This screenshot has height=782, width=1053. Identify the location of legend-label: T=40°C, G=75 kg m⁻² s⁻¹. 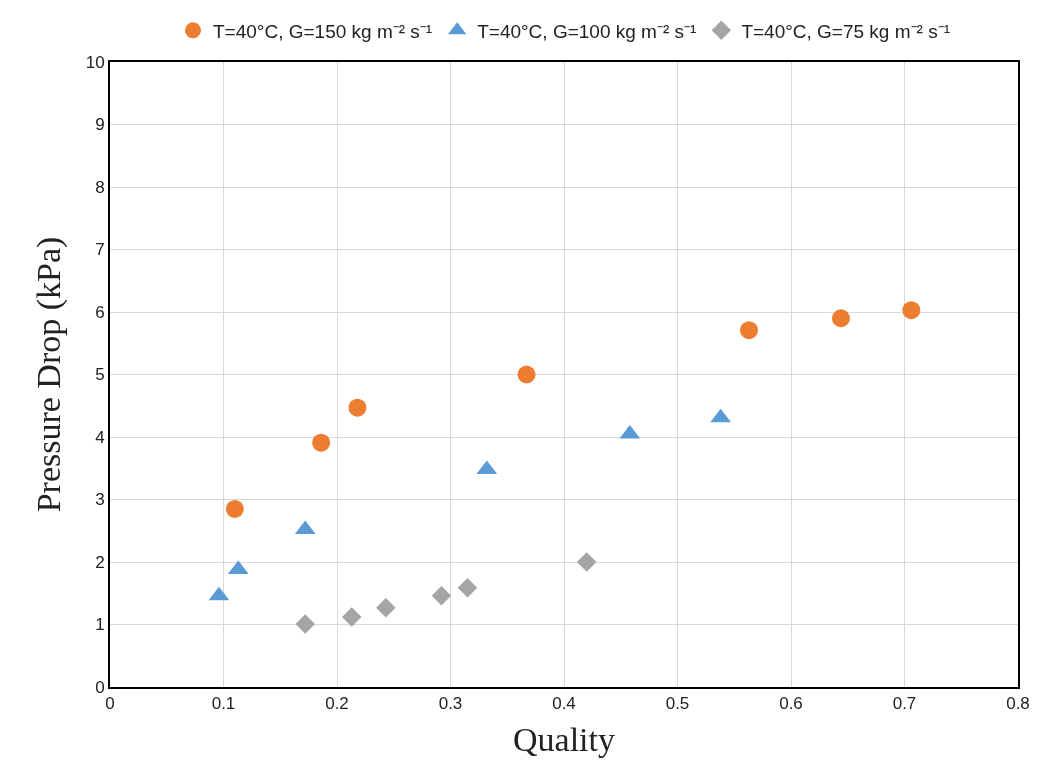
(845, 31).